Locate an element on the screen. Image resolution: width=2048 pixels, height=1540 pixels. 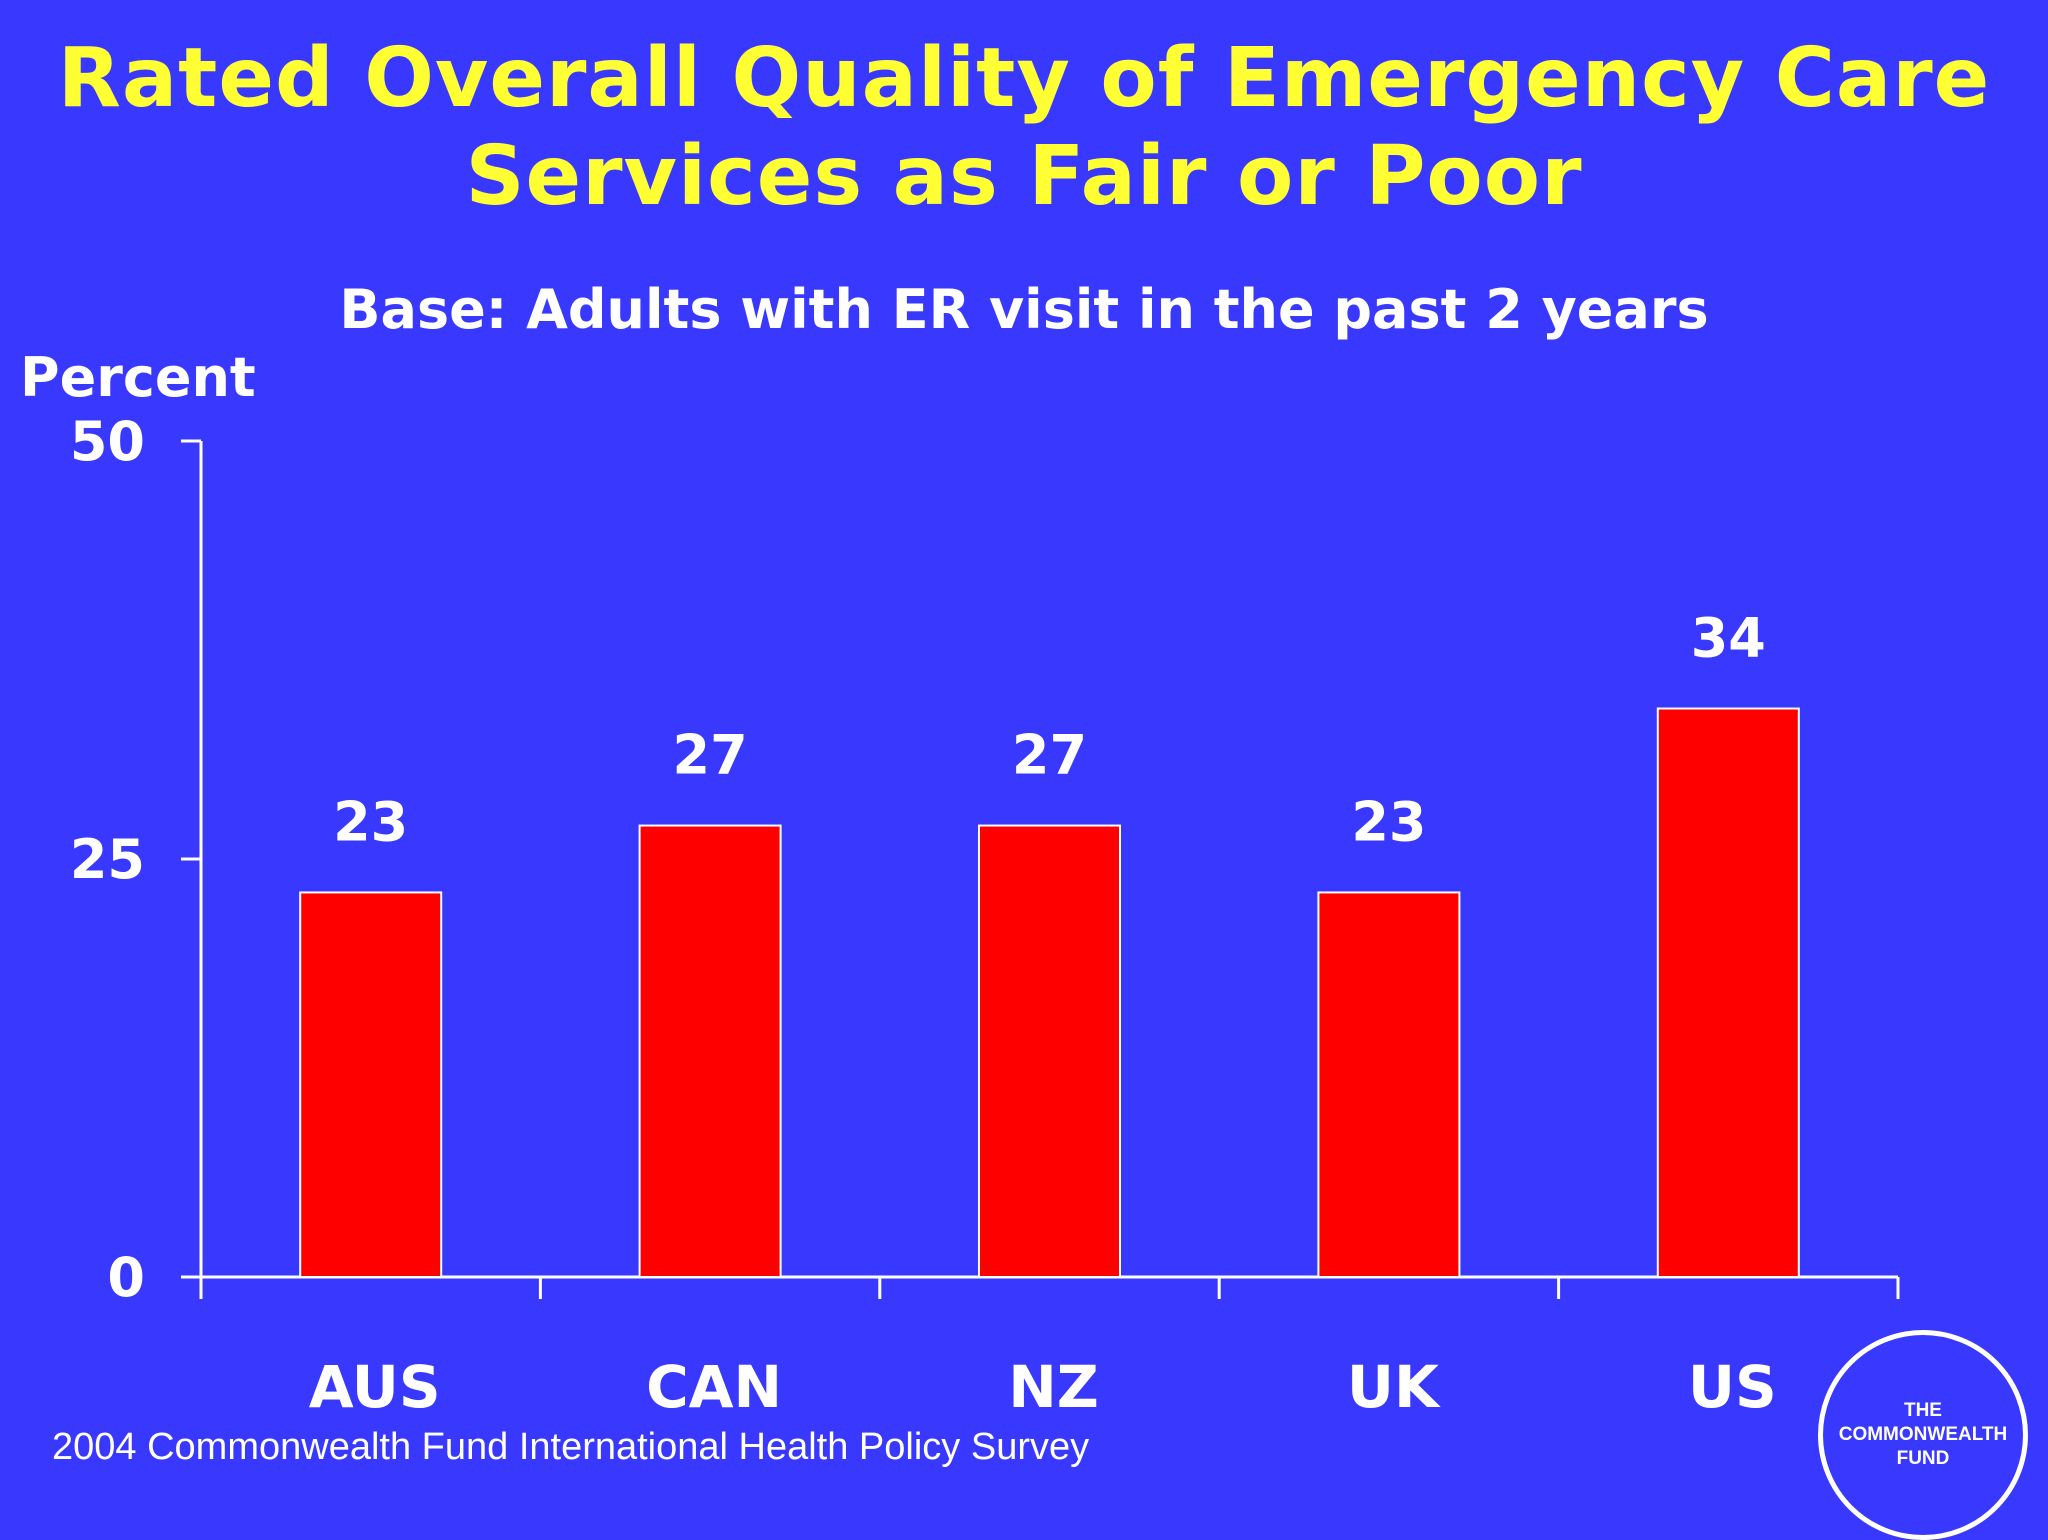
x-tick-label: AUS is located at coordinates (375, 1387).